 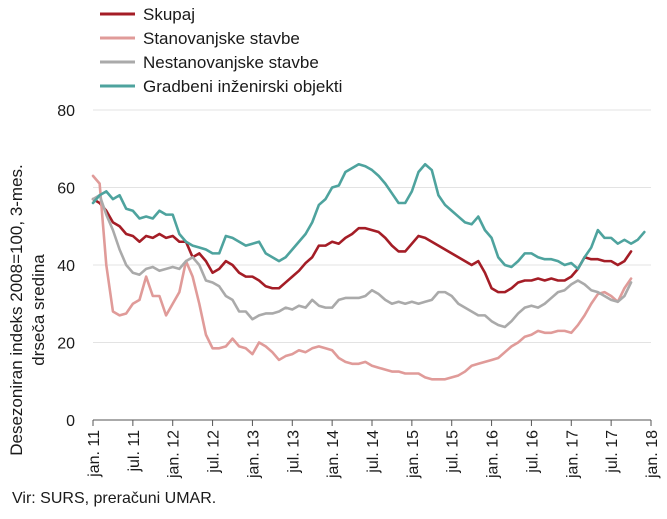 What do you see at coordinates (114, 498) in the screenshot?
I see `source-note: Vir: SURS, preračuni UMAR.` at bounding box center [114, 498].